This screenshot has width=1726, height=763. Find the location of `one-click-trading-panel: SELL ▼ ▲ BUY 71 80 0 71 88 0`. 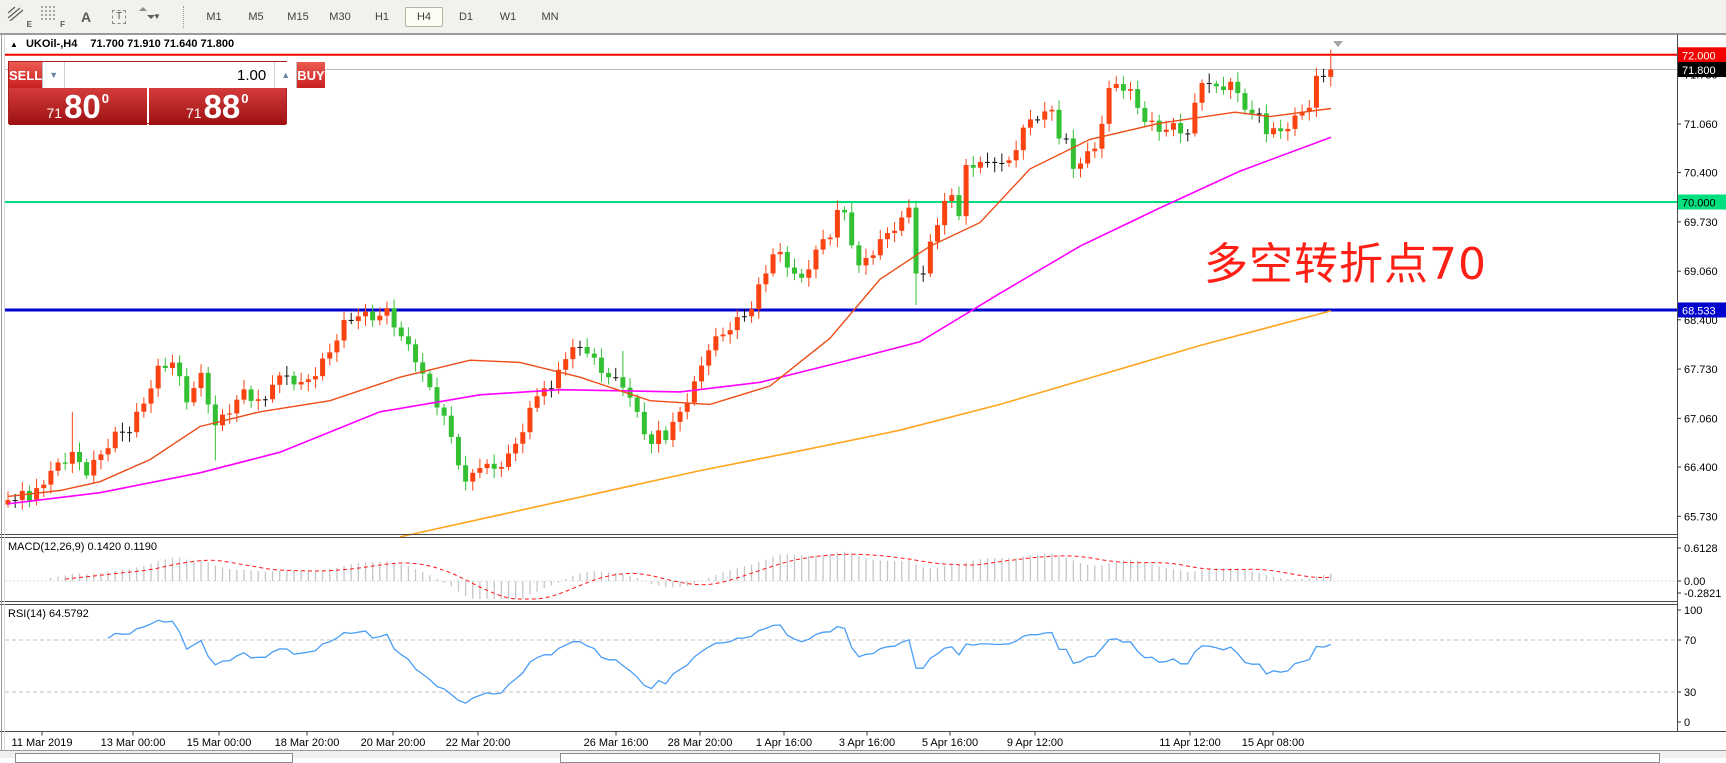

one-click-trading-panel: SELL ▼ ▲ BUY 71 80 0 71 88 0 is located at coordinates (166, 93).